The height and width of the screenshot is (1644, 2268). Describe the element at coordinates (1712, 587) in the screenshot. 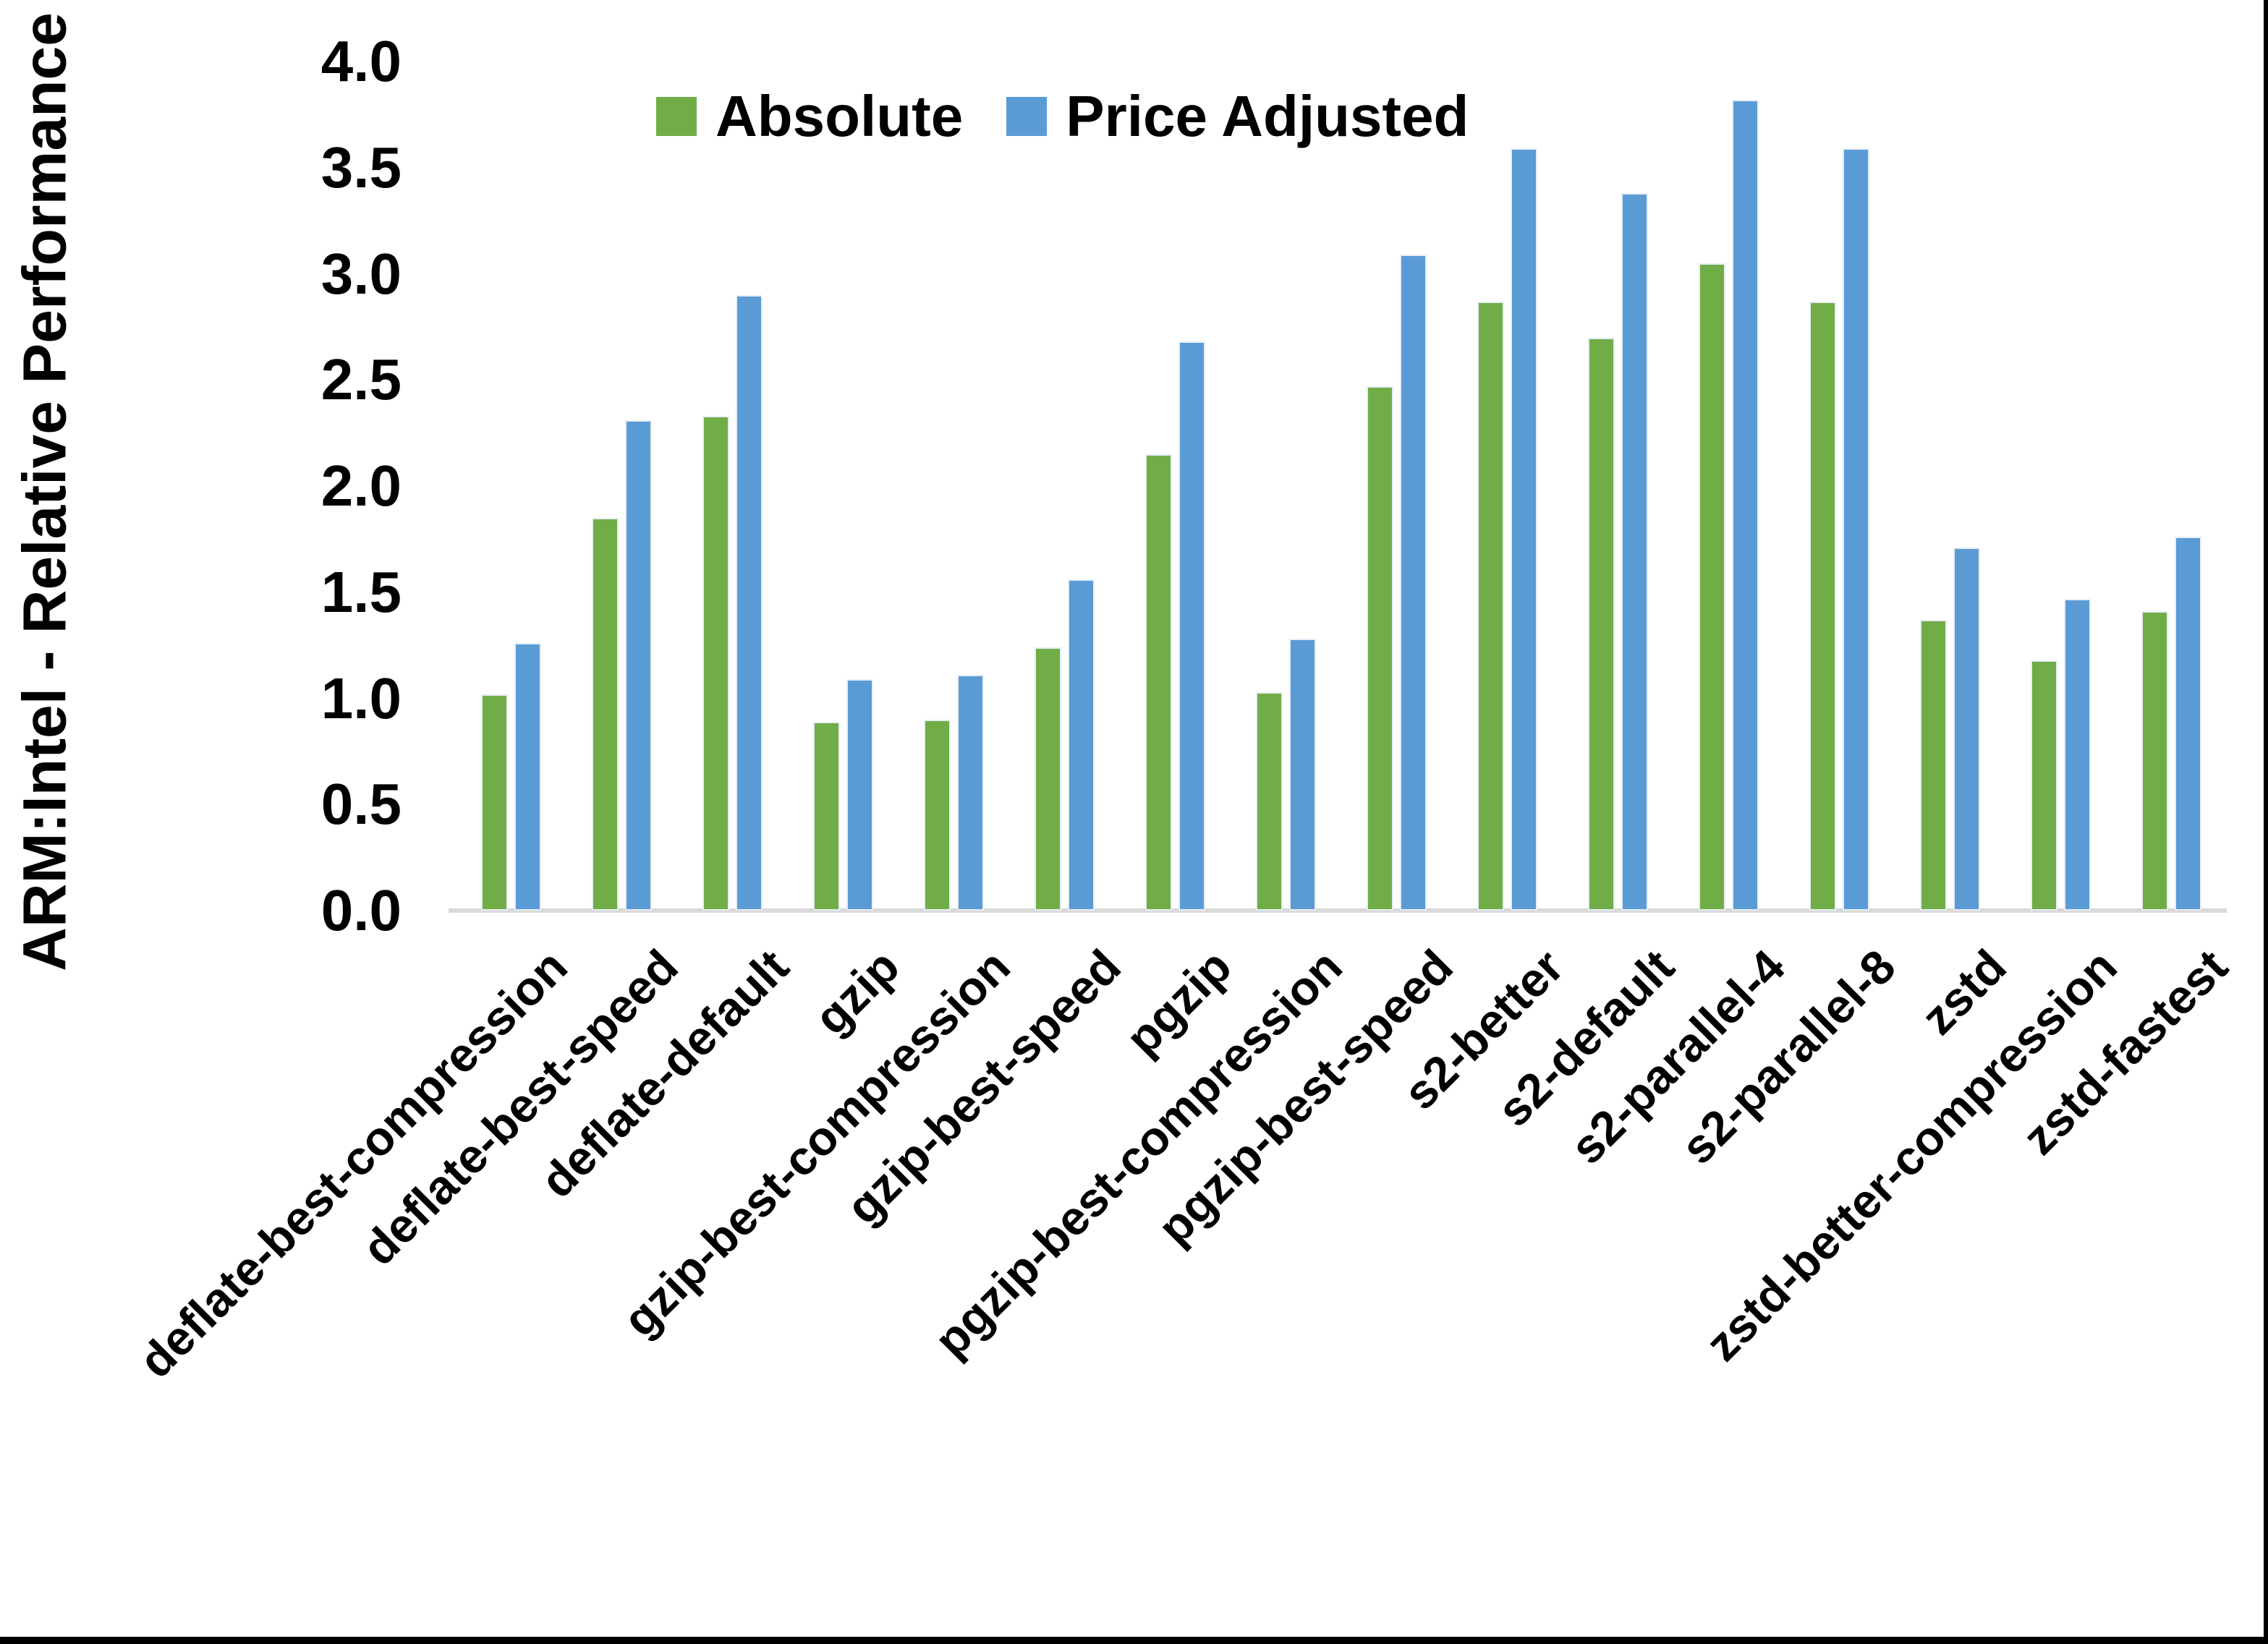

I see `bar-s2-parallel-4-absolute` at that location.